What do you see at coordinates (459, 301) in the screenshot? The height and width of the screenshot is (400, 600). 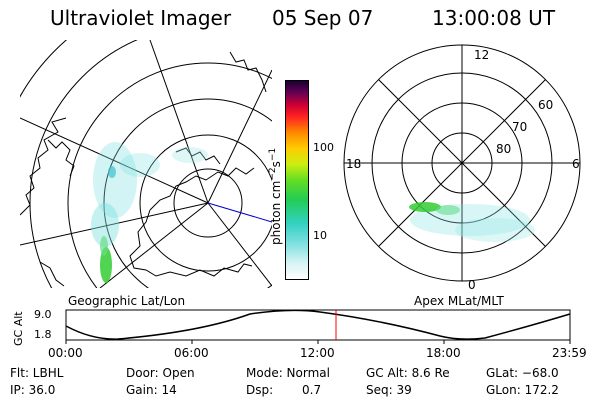 I see `apex-caption: Apex MLat/MLT` at bounding box center [459, 301].